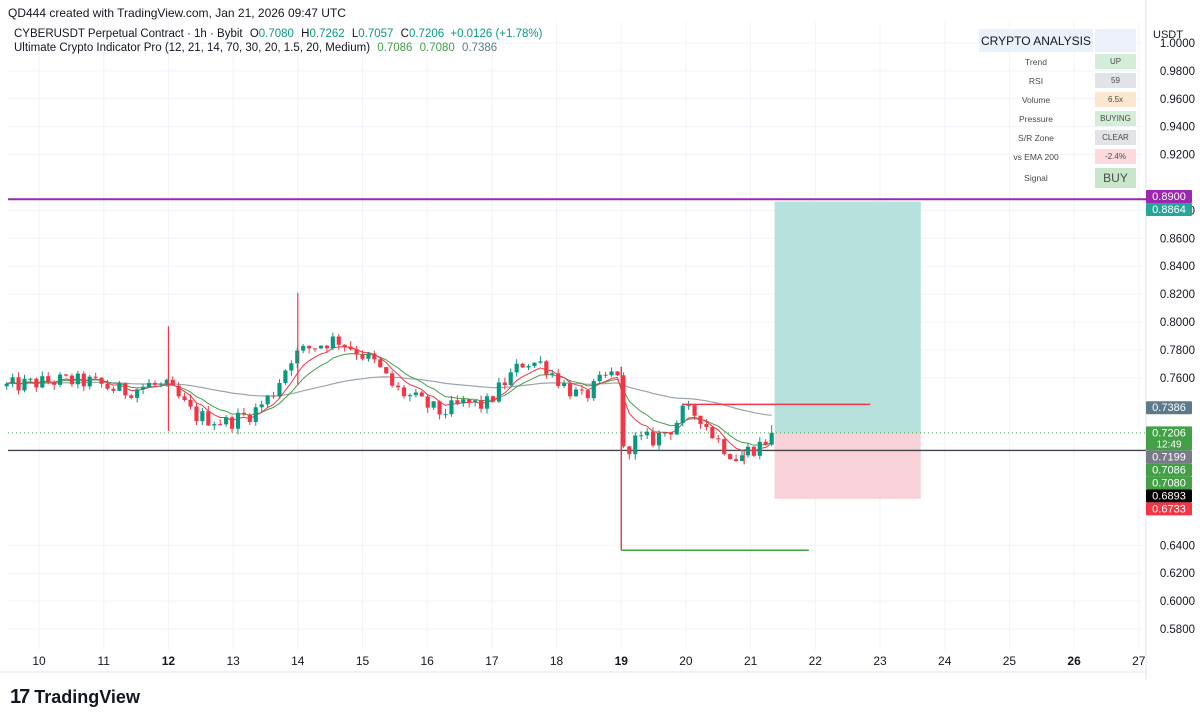 The height and width of the screenshot is (721, 1200). Describe the element at coordinates (1057, 61) in the screenshot. I see `table-row: Trend UP` at that location.